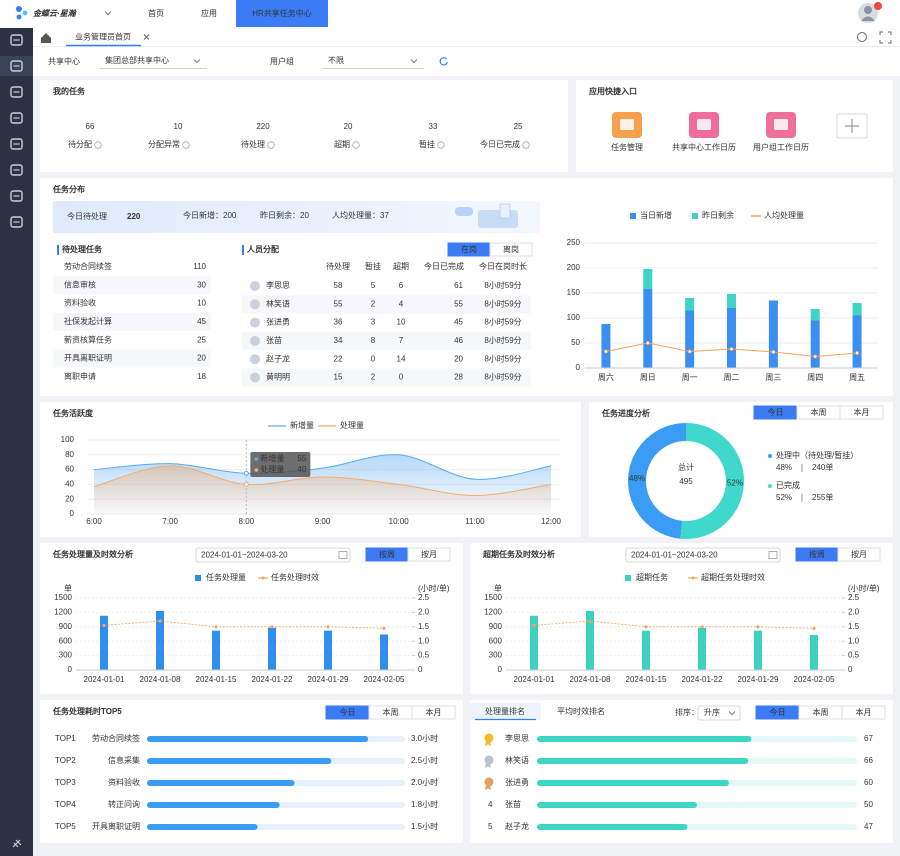 This screenshot has height=856, width=900. Describe the element at coordinates (284, 215) in the screenshot. I see `banner-stat: 昨日剩余：20` at that location.